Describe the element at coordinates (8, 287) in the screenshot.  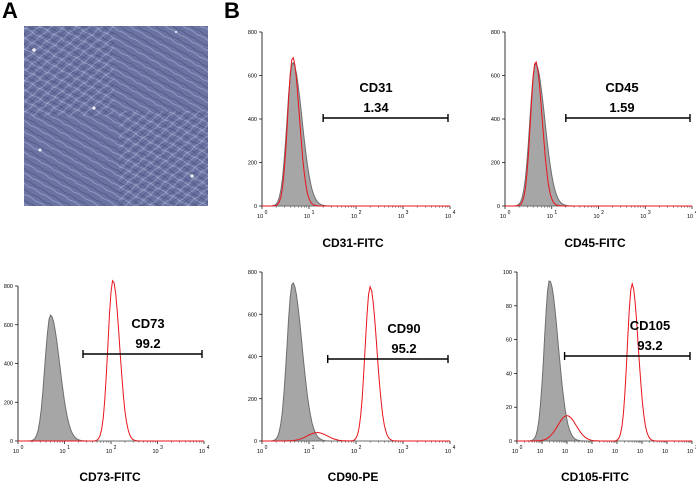
I see `cd73-y-tick-label: 800` at that location.